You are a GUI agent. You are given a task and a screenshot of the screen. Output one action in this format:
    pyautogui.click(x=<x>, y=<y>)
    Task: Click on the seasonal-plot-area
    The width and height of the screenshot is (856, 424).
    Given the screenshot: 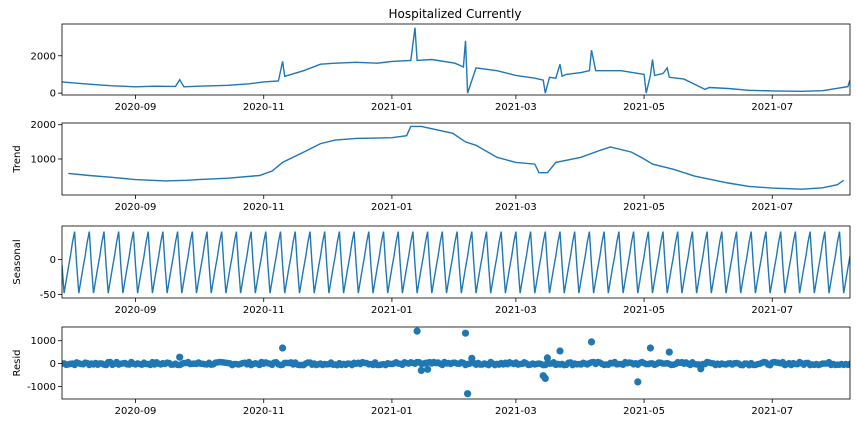 What is the action you would take?
    pyautogui.click(x=456, y=262)
    